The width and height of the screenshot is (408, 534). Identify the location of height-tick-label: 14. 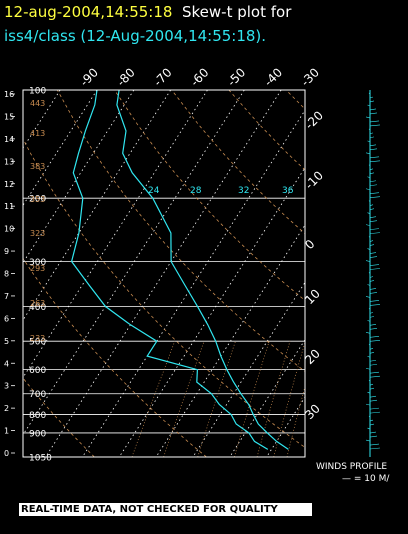
(9, 139).